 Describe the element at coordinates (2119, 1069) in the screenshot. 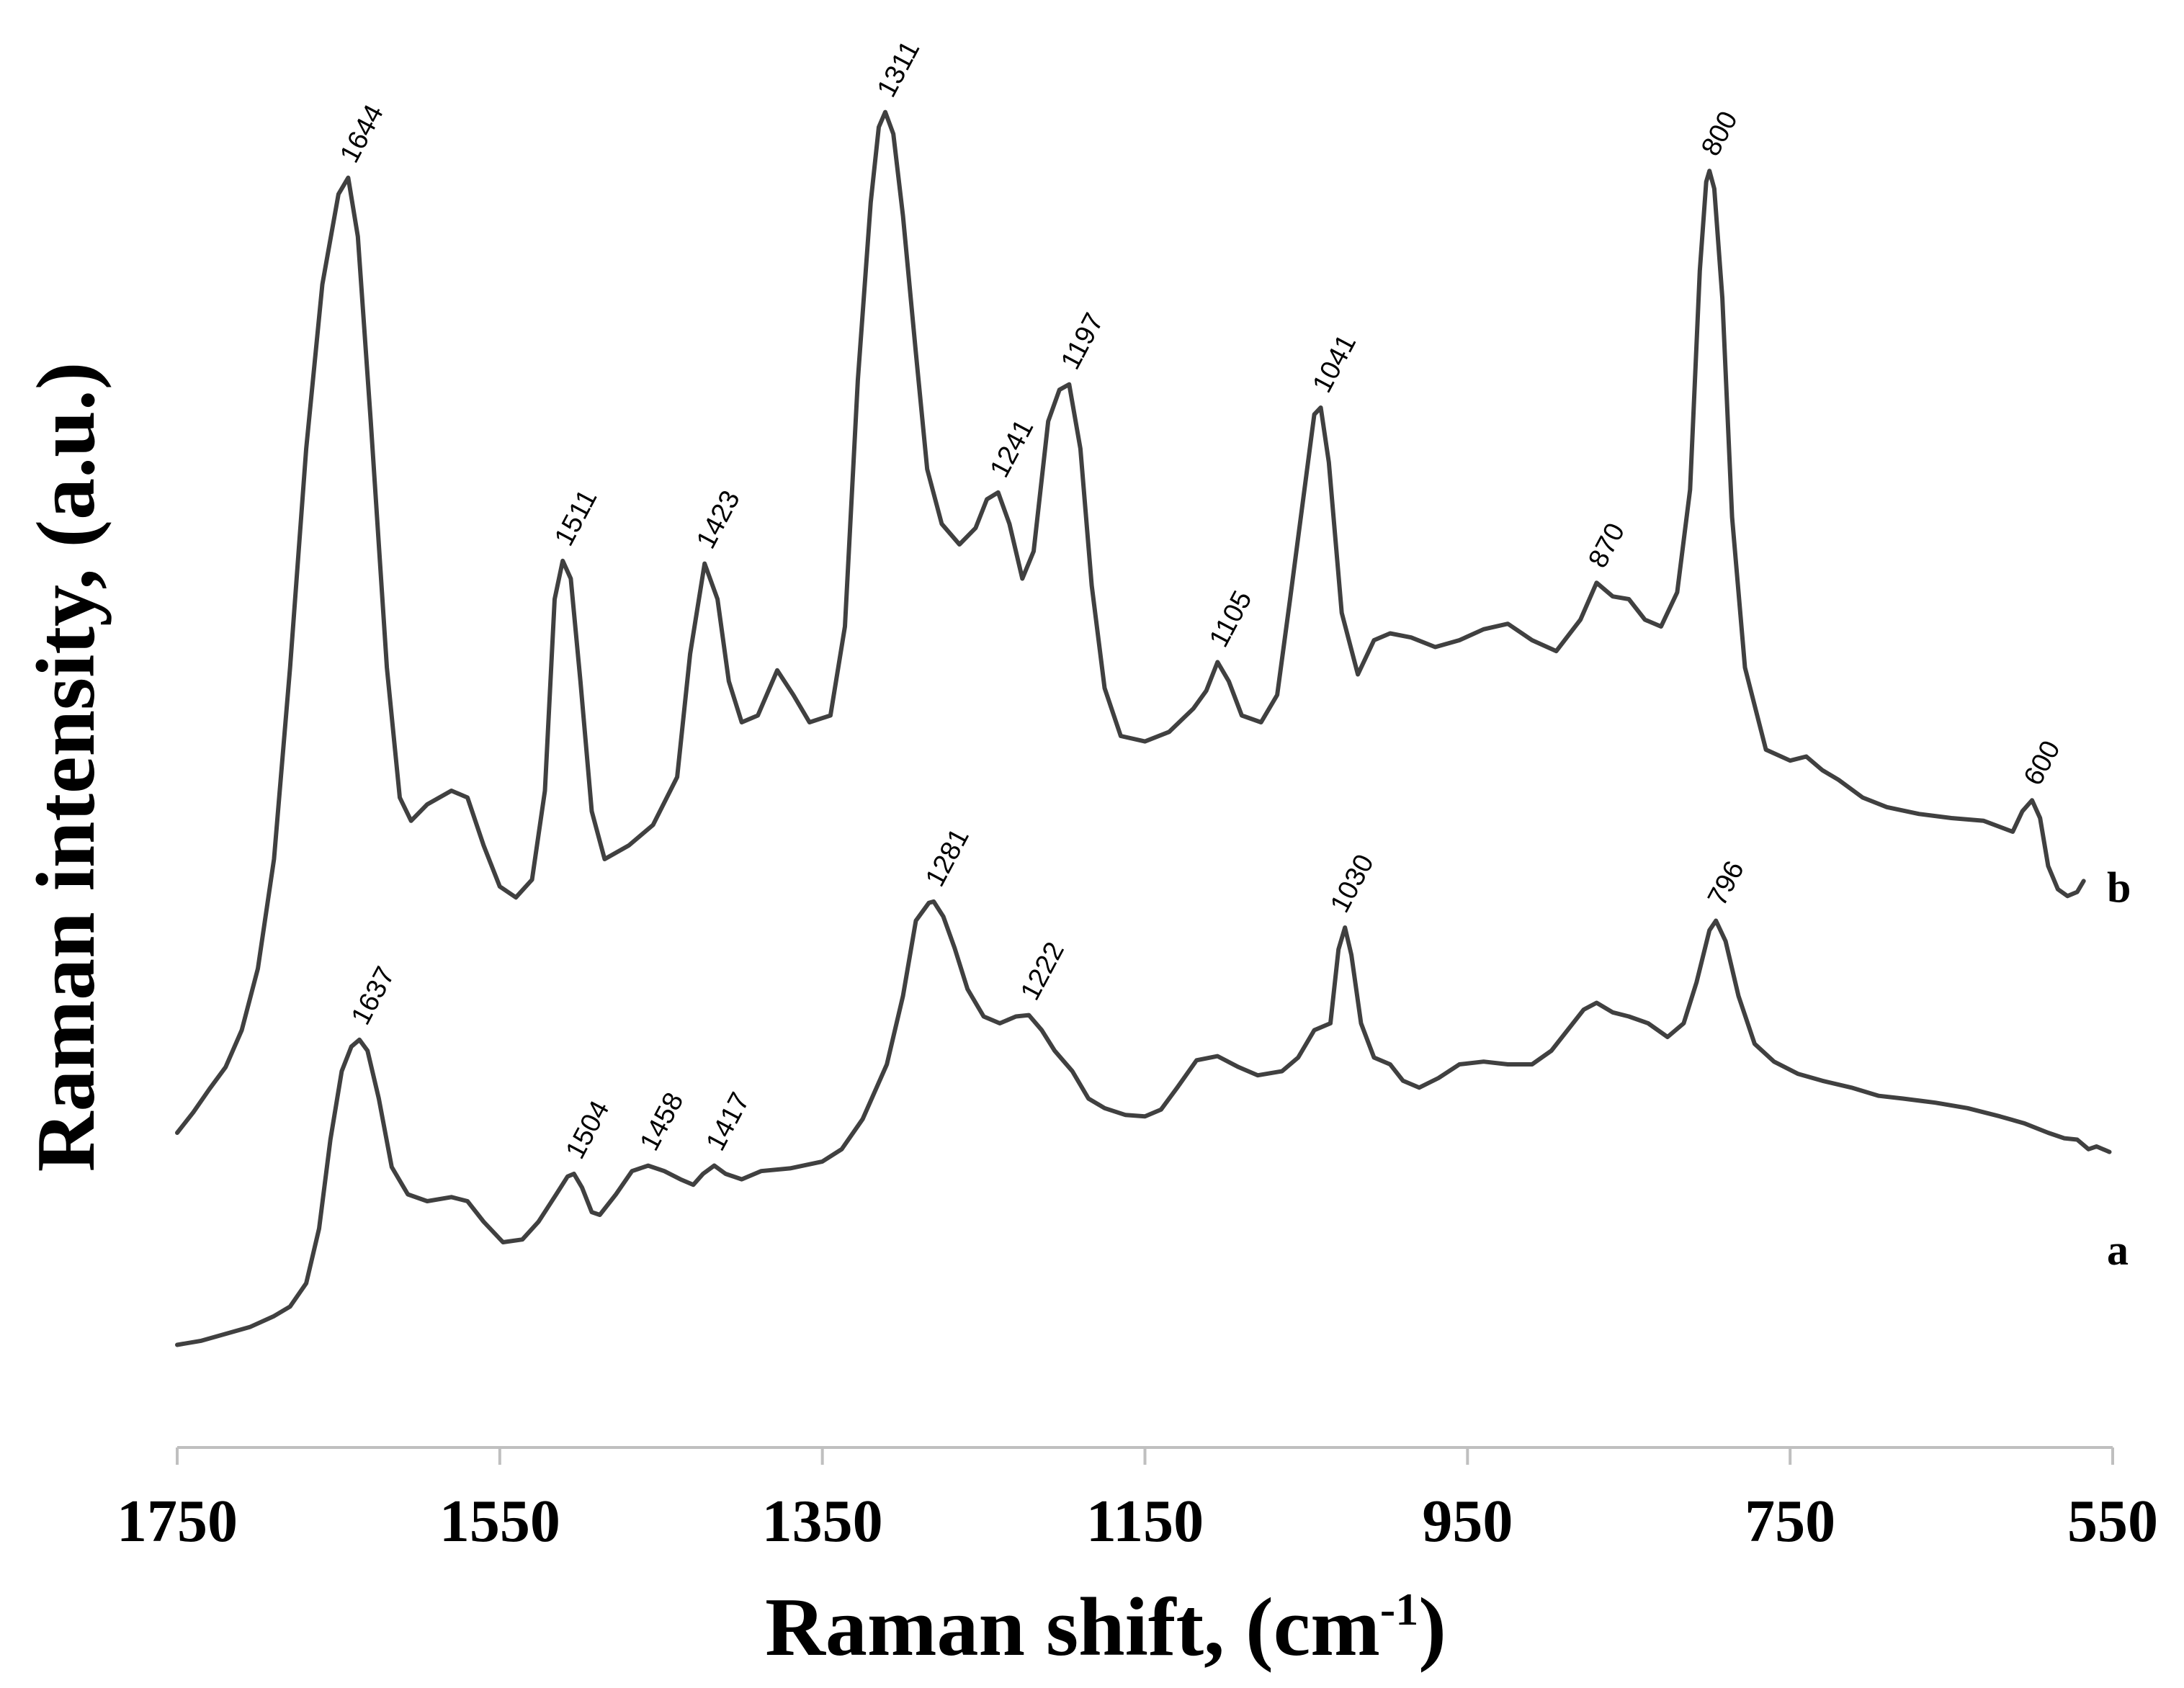

I see `trace-label-group: ba` at that location.